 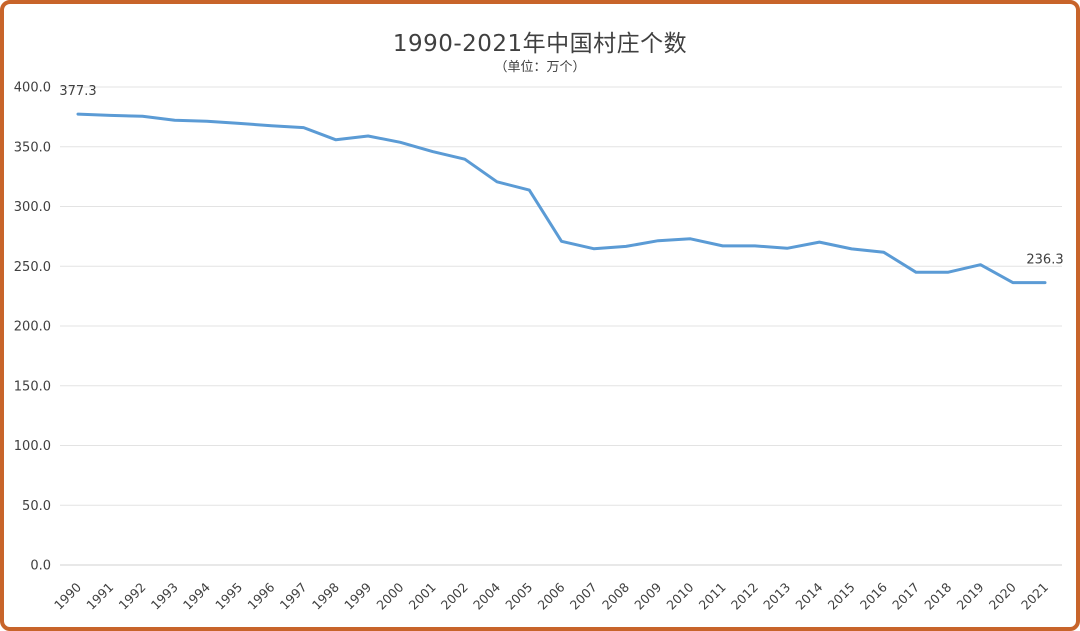 What do you see at coordinates (1044, 260) in the screenshot?
I see `data-label: 236.3` at bounding box center [1044, 260].